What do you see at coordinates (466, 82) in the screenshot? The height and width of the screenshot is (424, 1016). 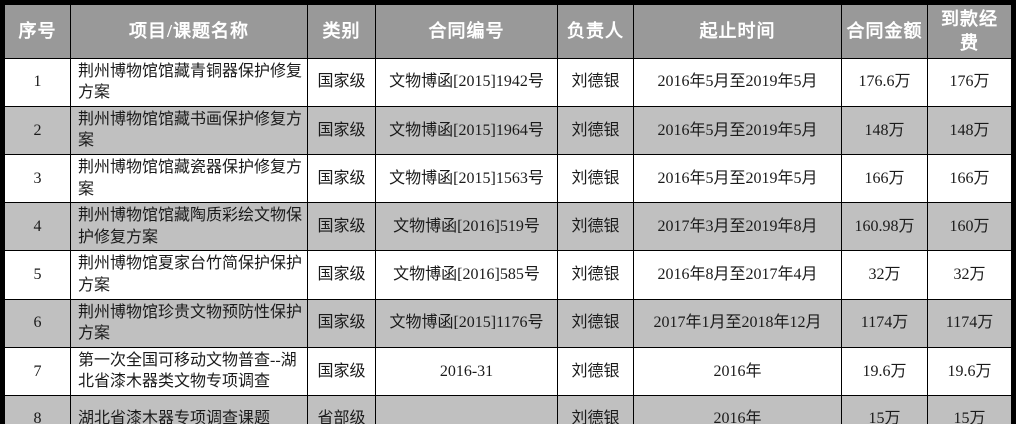 I see `cell-contract_no: 文物博函[2015]1942号` at bounding box center [466, 82].